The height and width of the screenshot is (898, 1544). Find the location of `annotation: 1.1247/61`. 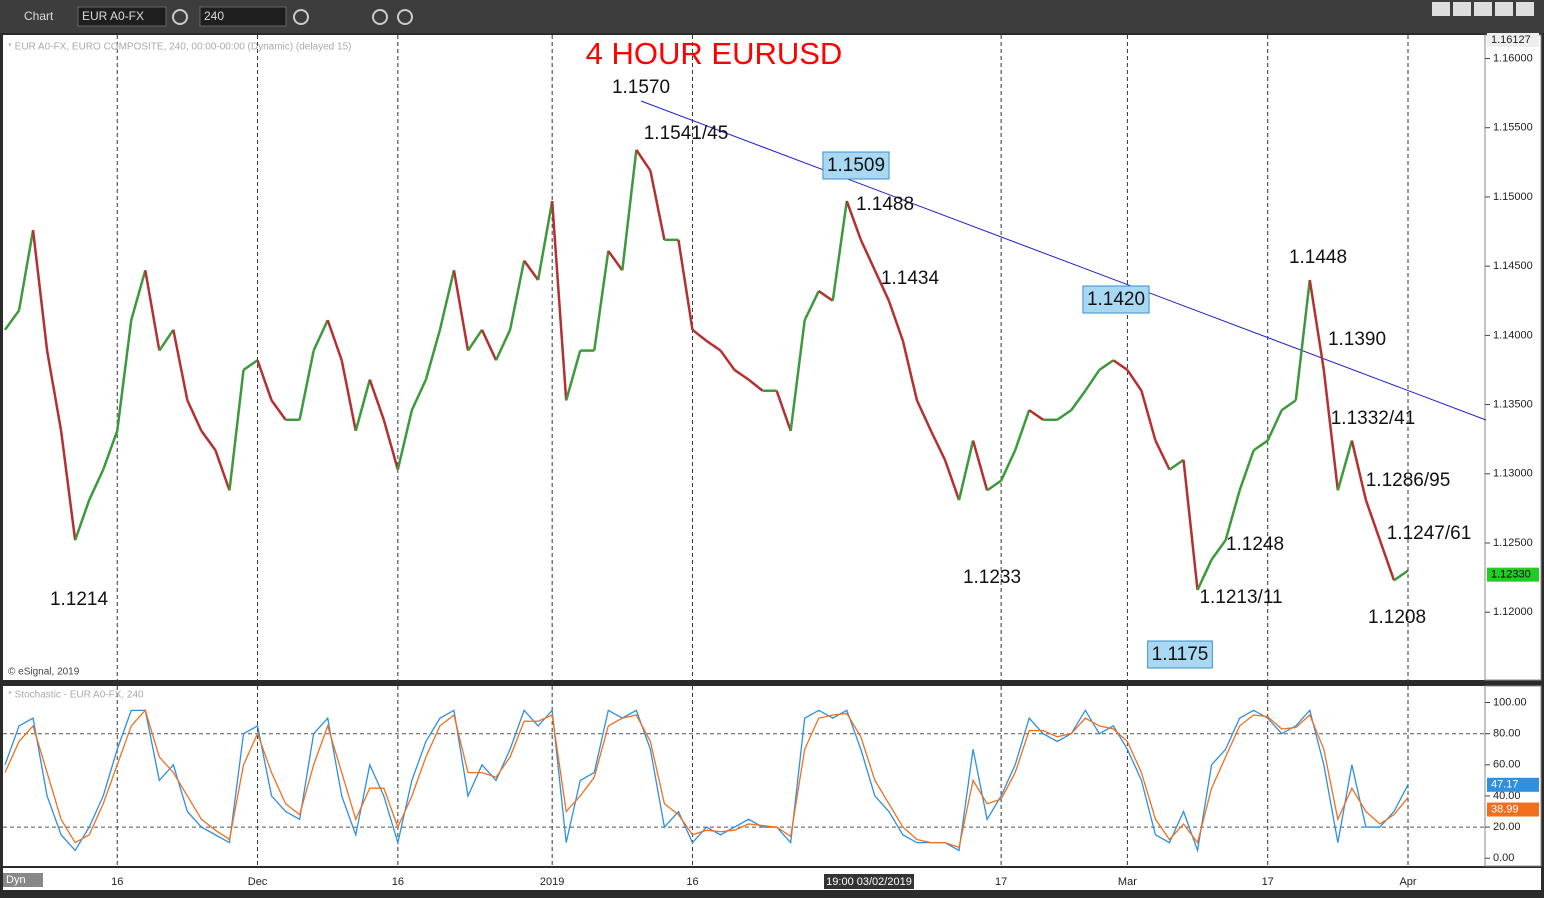

annotation: 1.1247/61 is located at coordinates (1429, 533).